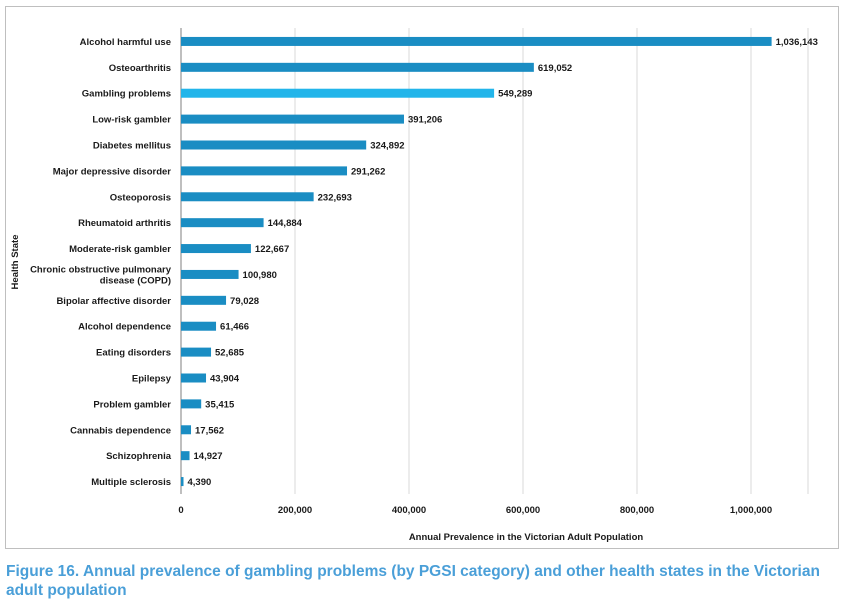 The height and width of the screenshot is (604, 850). I want to click on category-label: Multiple sclerosis, so click(131, 482).